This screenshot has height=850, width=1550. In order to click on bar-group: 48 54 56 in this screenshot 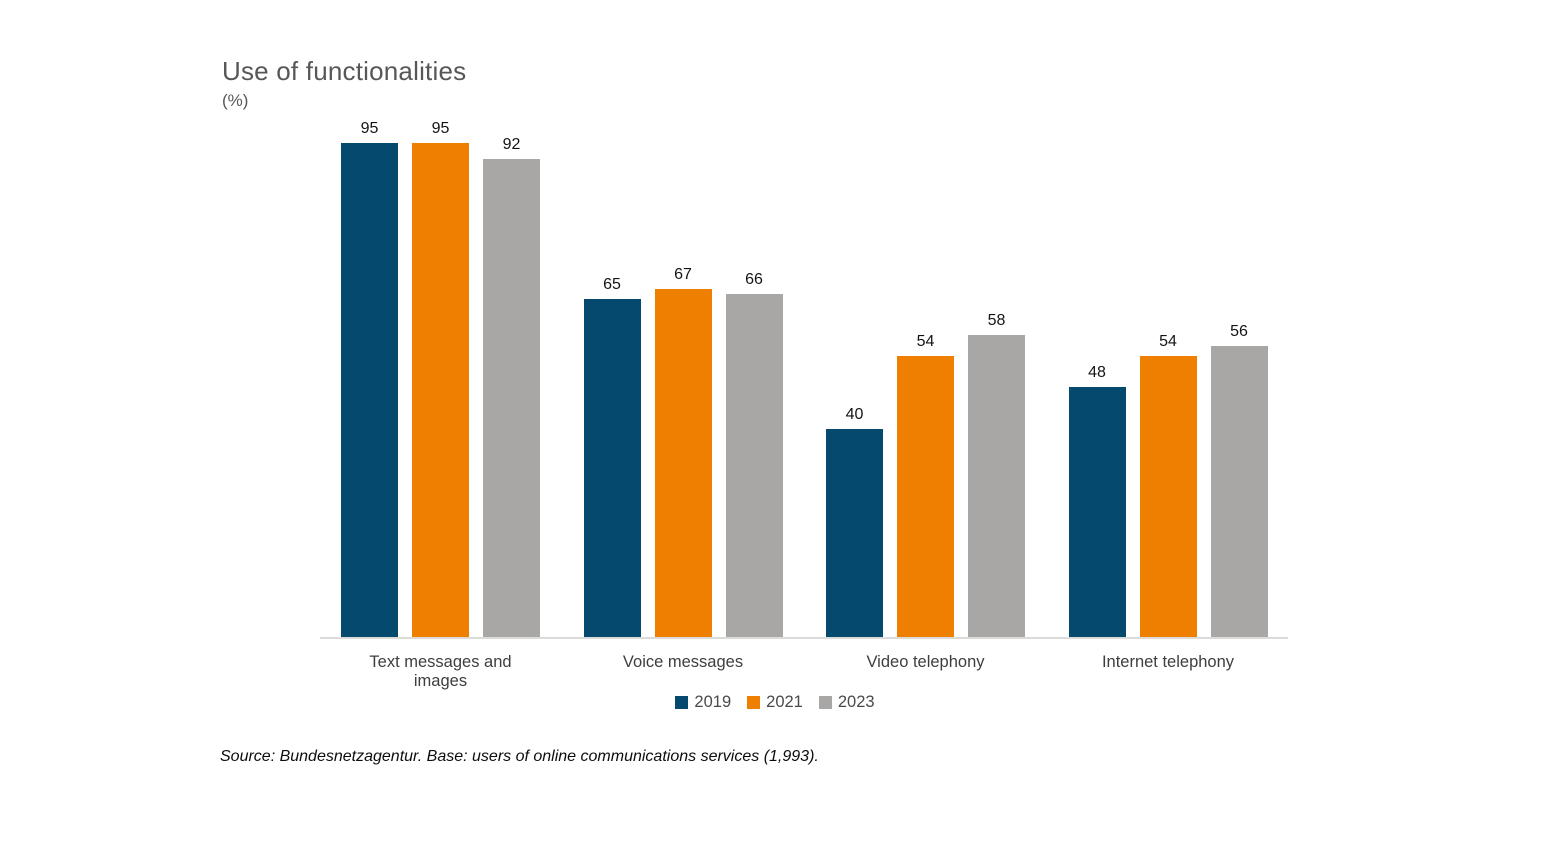, I will do `click(1168, 479)`.